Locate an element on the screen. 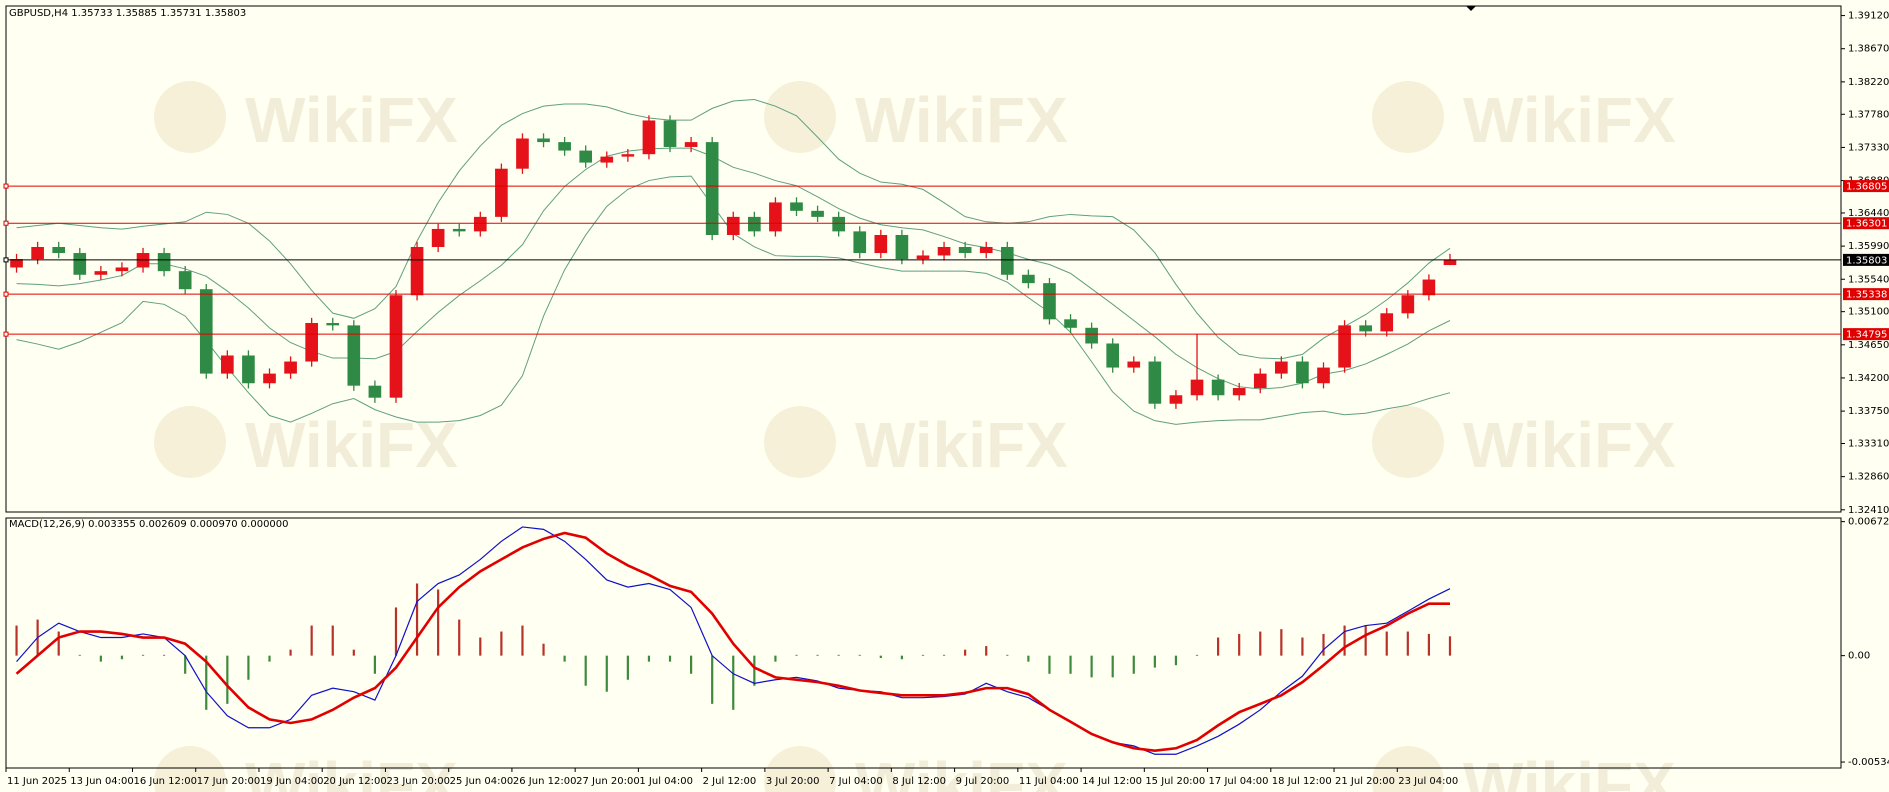 Image resolution: width=1889 pixels, height=792 pixels. level-label: 1.35338 is located at coordinates (1866, 295).